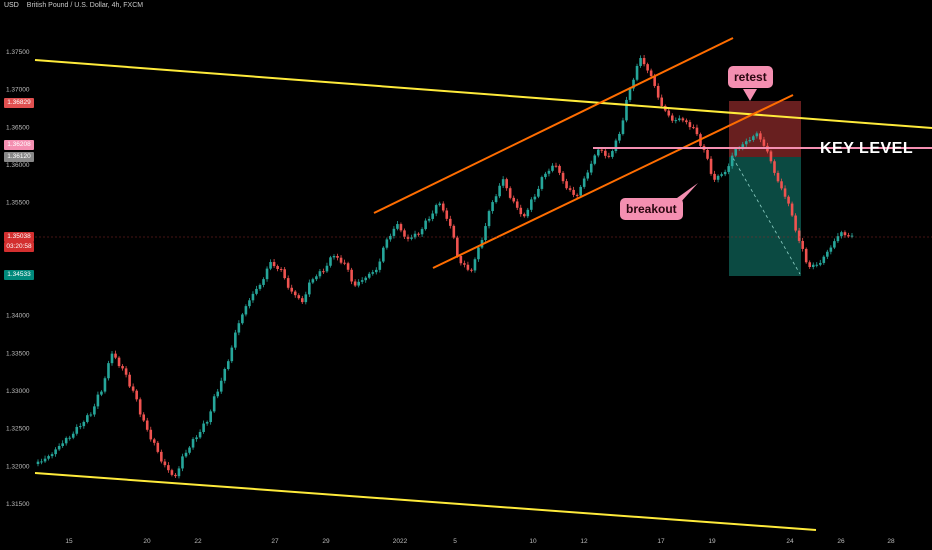 The height and width of the screenshot is (550, 932). Describe the element at coordinates (480, 541) in the screenshot. I see `time-axis: 15 20 22 27 29 2022 5 10 12 17 19 24 26 28` at that location.